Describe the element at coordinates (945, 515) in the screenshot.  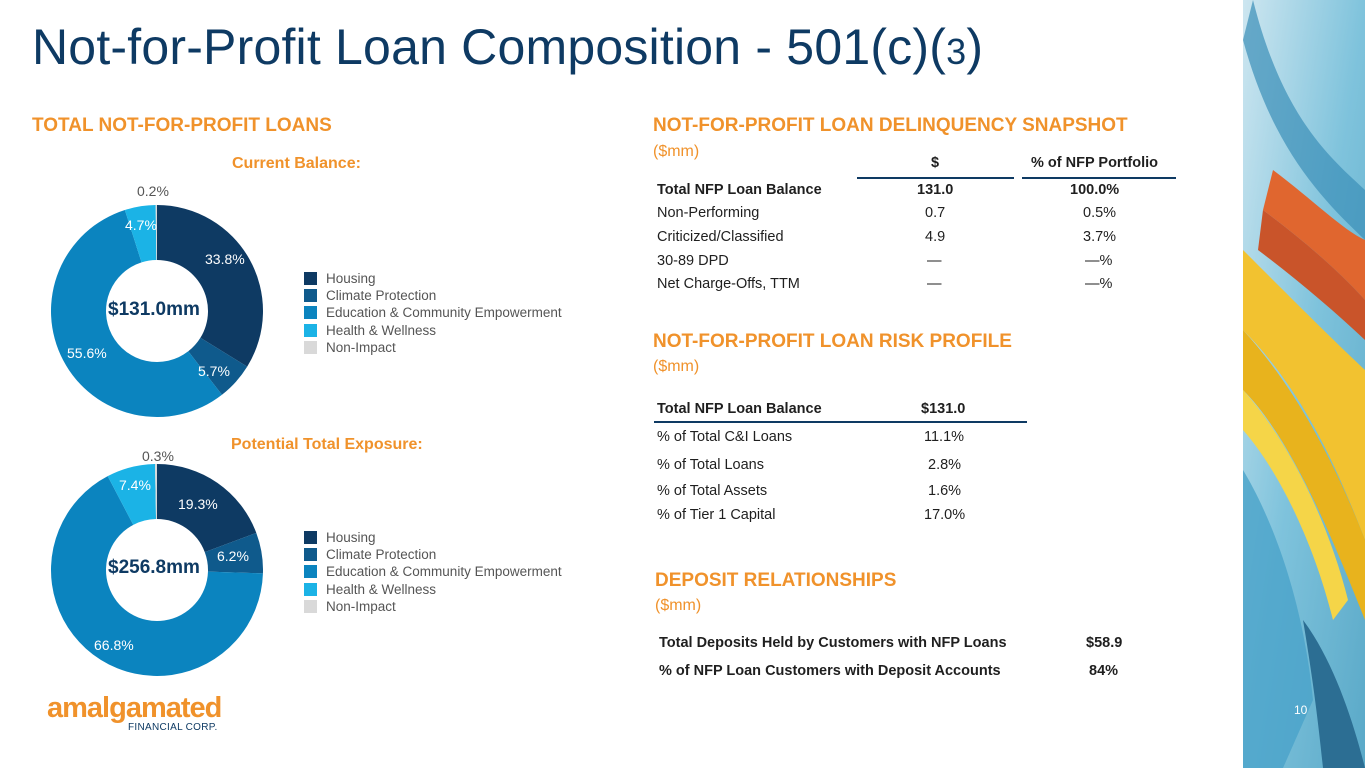
I see `risk-row-value: 17.0%` at that location.